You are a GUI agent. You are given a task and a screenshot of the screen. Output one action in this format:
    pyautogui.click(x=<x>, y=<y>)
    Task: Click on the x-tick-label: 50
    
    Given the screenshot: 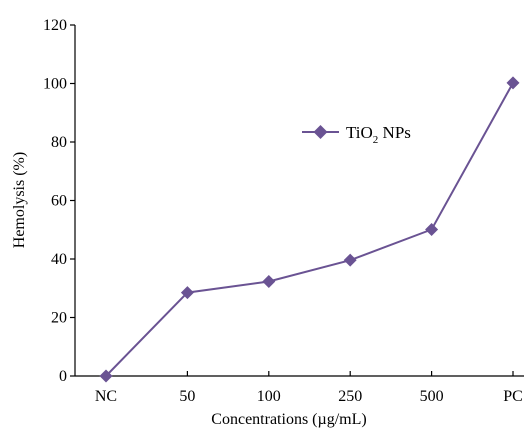 What is the action you would take?
    pyautogui.click(x=187, y=396)
    